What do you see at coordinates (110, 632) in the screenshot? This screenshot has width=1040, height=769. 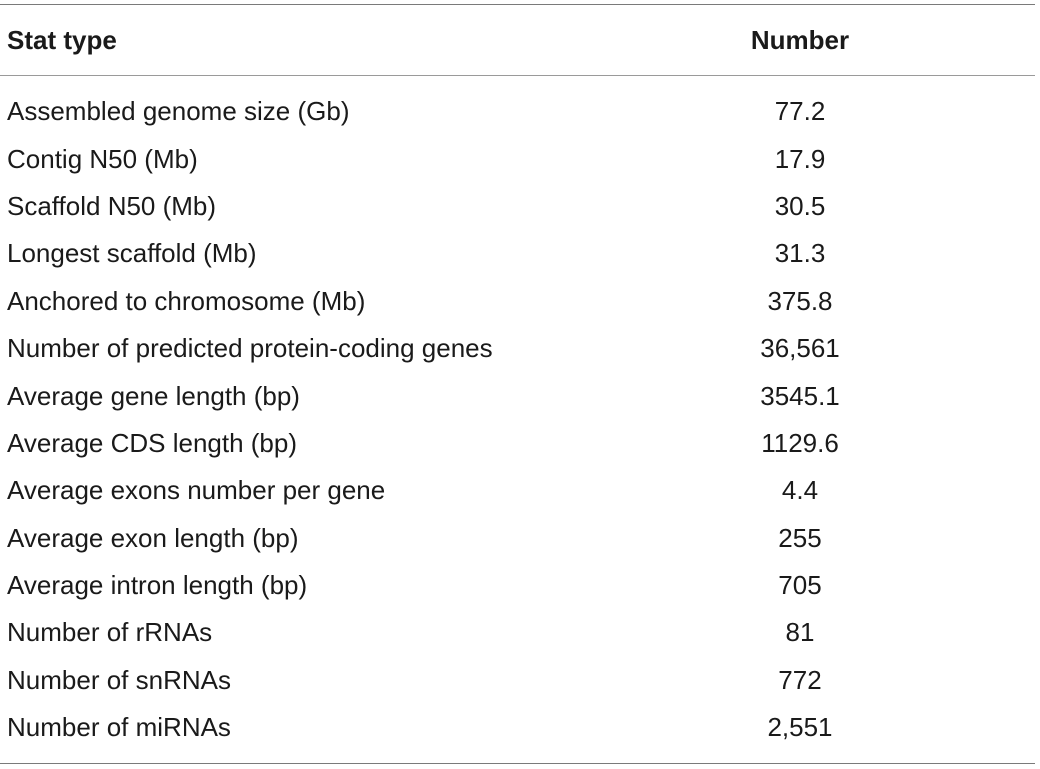 I see `stat-type-cell: Number of rRNAs` at bounding box center [110, 632].